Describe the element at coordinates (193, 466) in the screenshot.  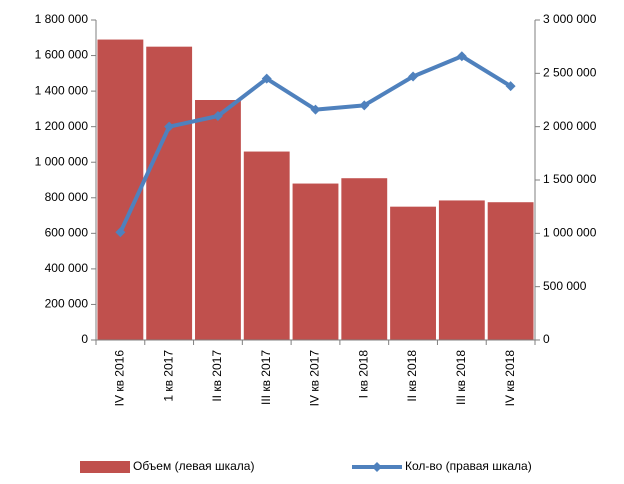
I see `legend-label: Объем (левая шкала)` at that location.